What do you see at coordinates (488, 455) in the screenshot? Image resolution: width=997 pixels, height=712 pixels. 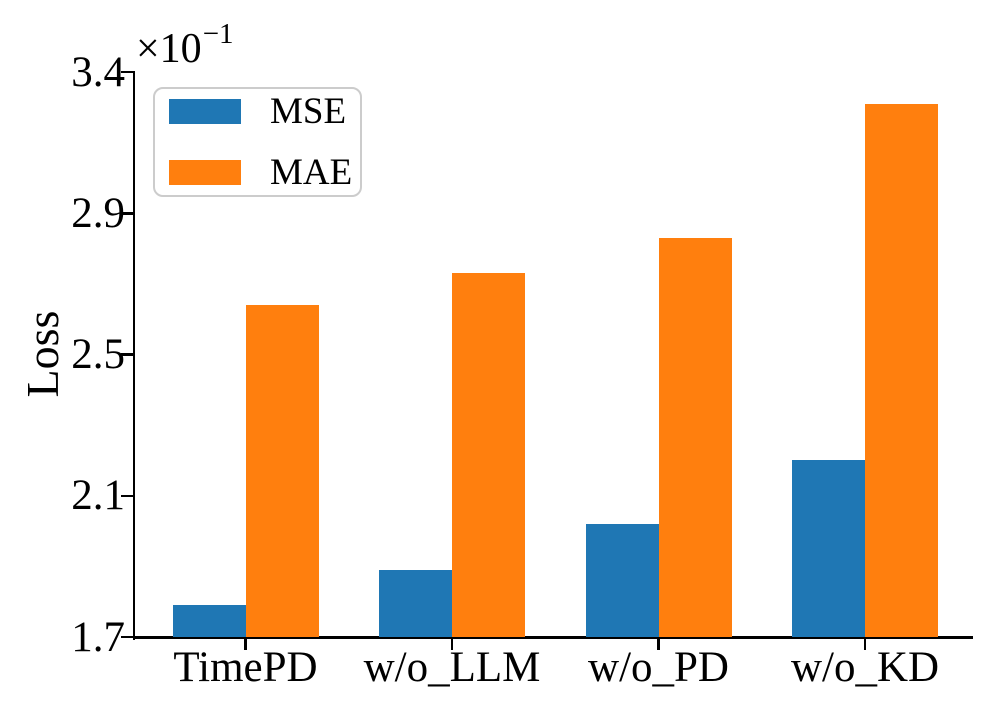 I see `bar-mae-w-o-llm` at bounding box center [488, 455].